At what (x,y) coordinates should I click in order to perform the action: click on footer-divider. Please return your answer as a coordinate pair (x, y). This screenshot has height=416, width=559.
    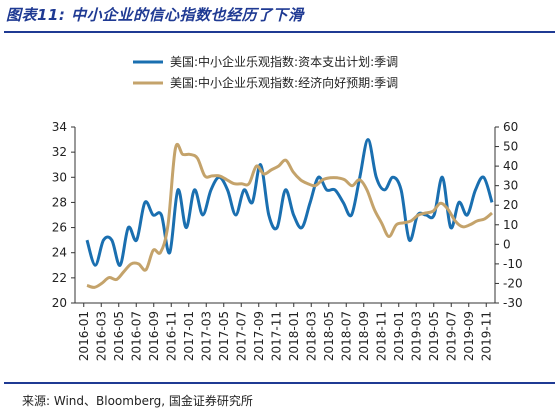
    Looking at the image, I should click on (279, 383).